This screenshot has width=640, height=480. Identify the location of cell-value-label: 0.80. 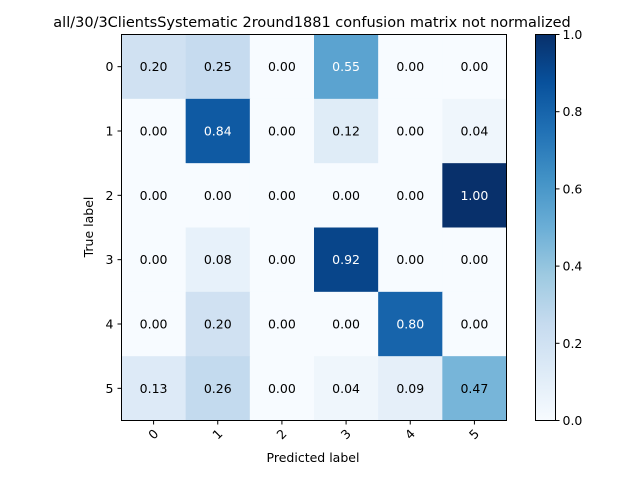
(410, 324).